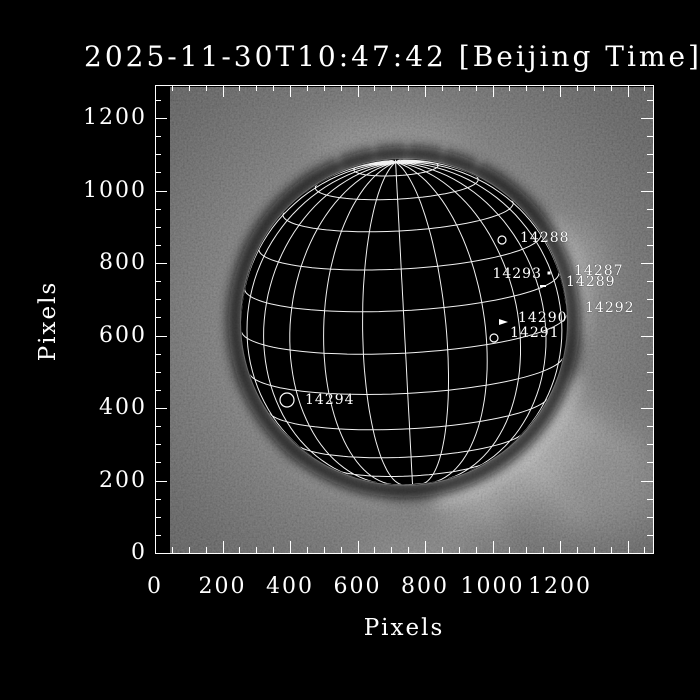 Image resolution: width=700 pixels, height=700 pixels. I want to click on ar-label-14294: 14294, so click(330, 400).